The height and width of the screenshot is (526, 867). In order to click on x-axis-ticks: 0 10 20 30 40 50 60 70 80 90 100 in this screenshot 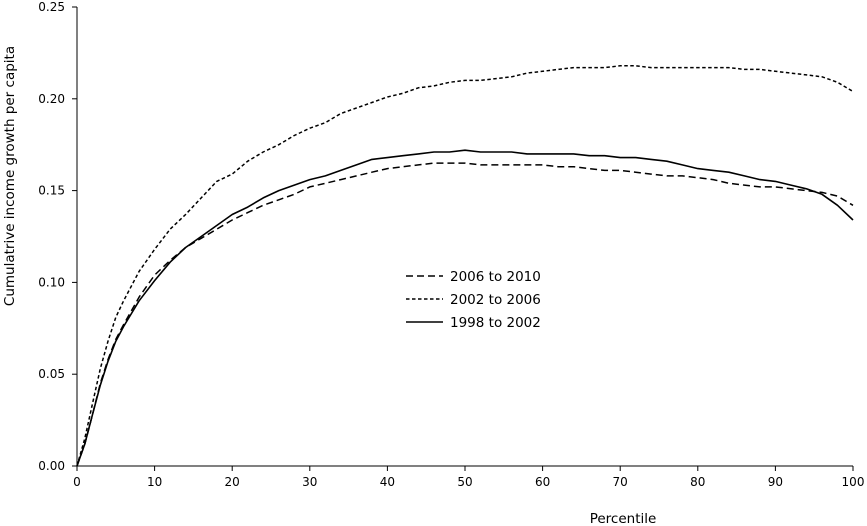, I will do `click(468, 477)`.